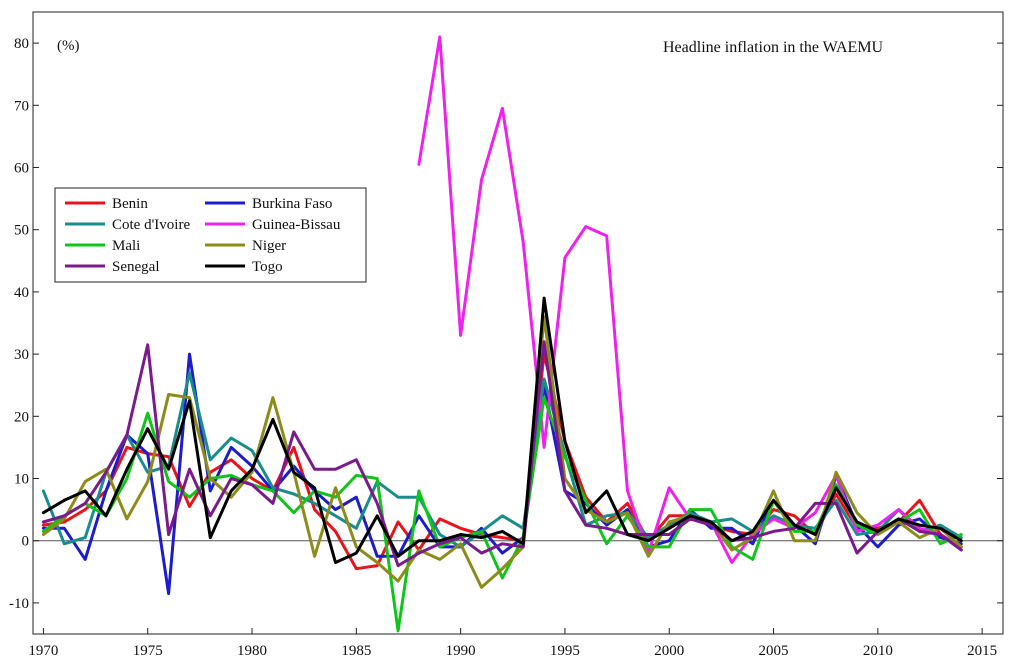  I want to click on x-tick-label: 2005, so click(774, 651).